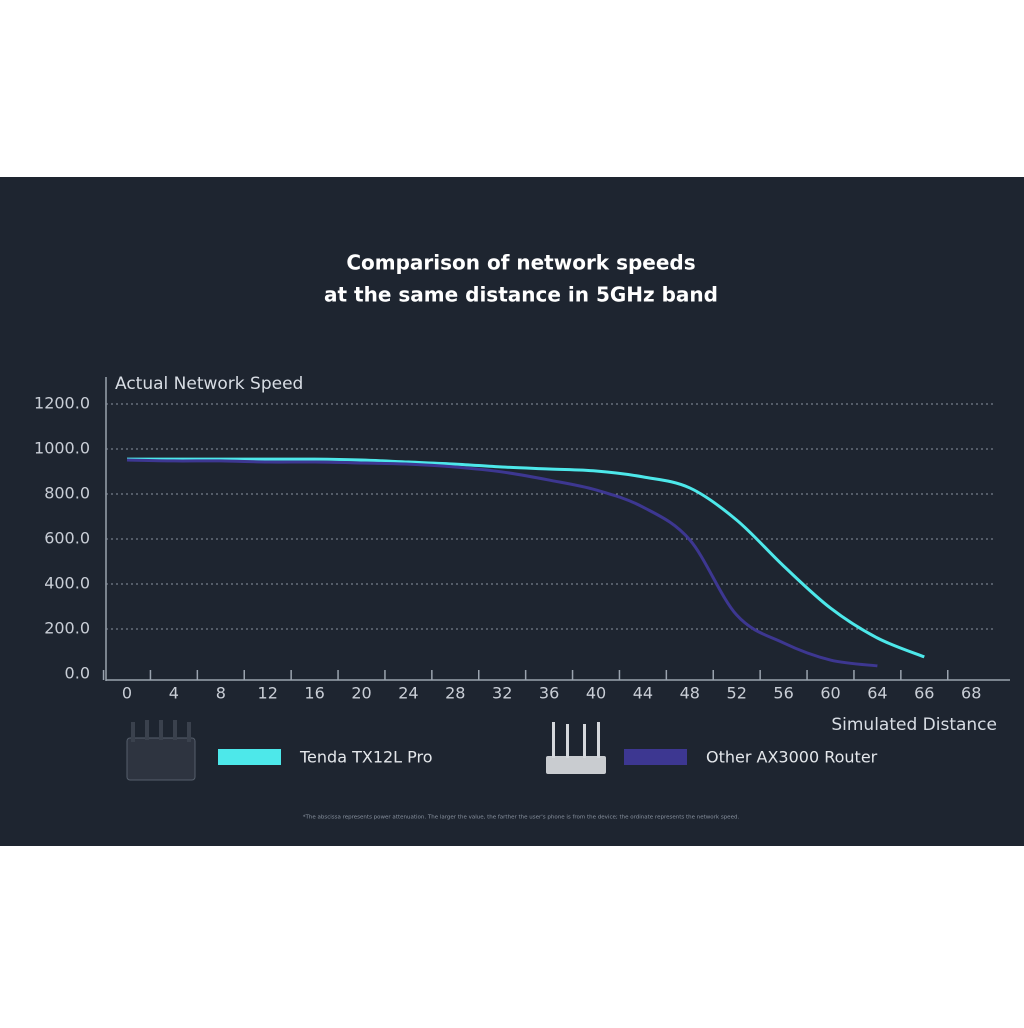  Describe the element at coordinates (67, 583) in the screenshot. I see `y-tick-label: 400.0` at that location.